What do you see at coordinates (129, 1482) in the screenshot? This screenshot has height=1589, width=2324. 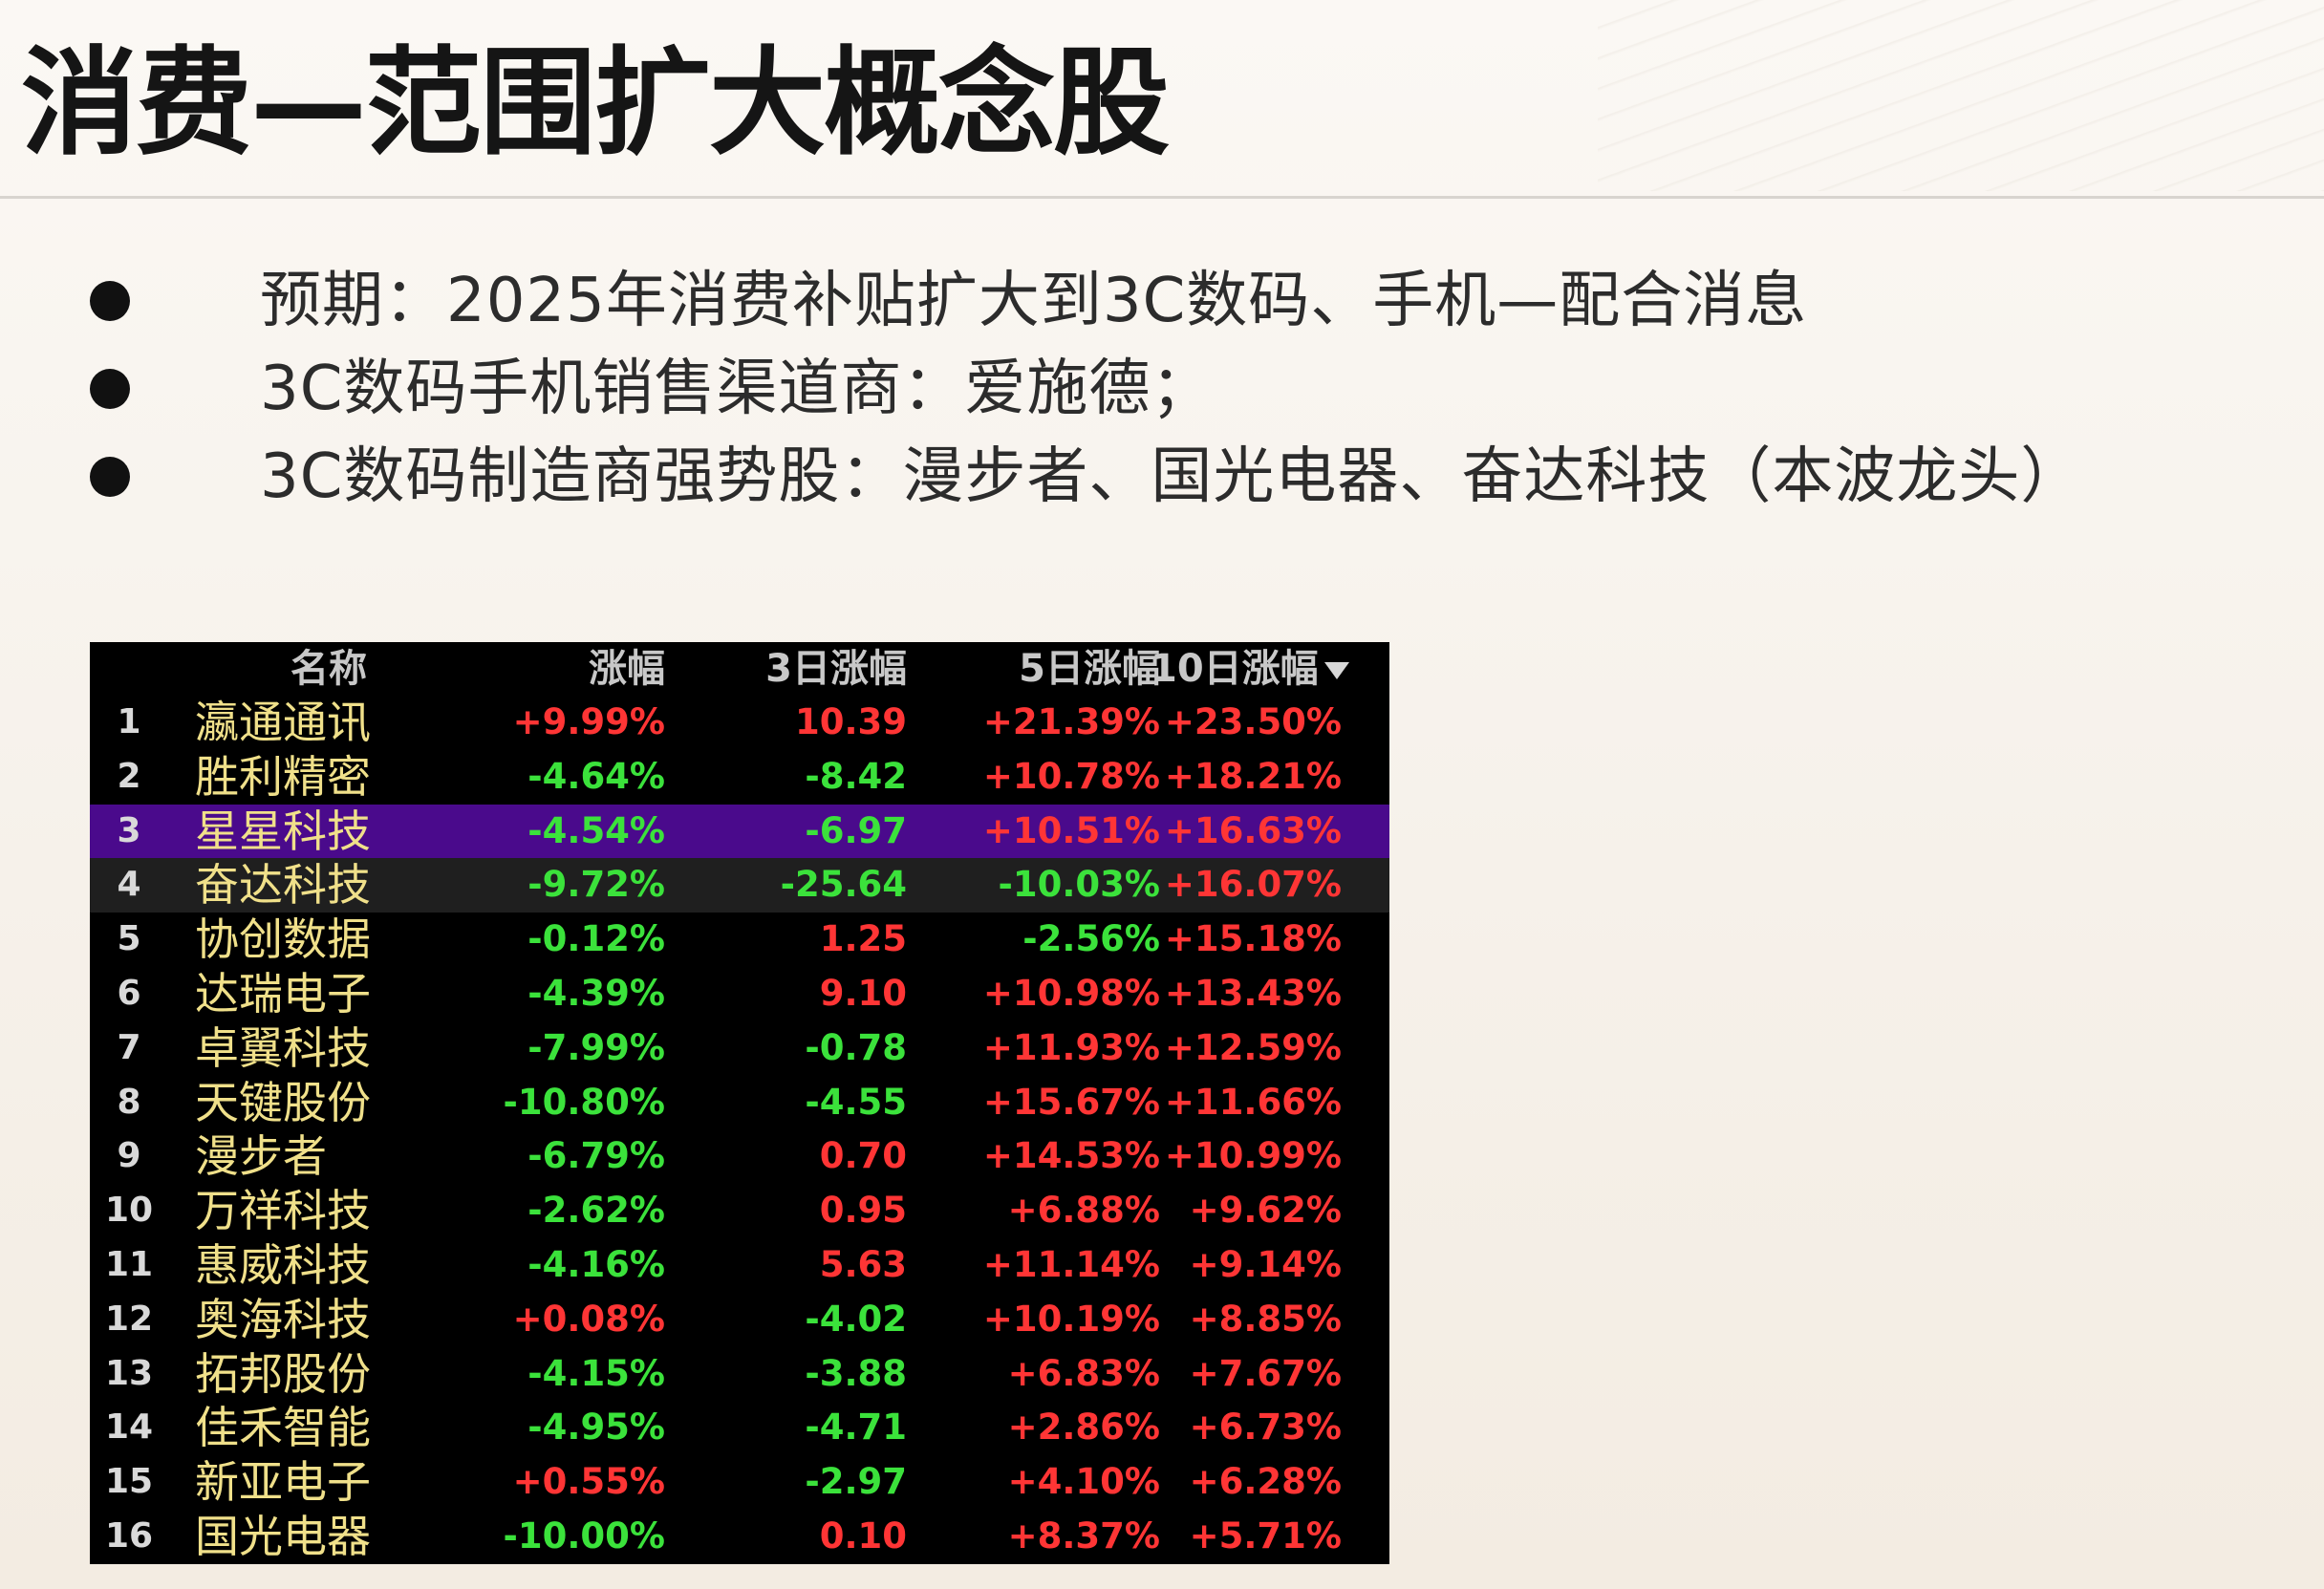 I see `row-index: 15` at bounding box center [129, 1482].